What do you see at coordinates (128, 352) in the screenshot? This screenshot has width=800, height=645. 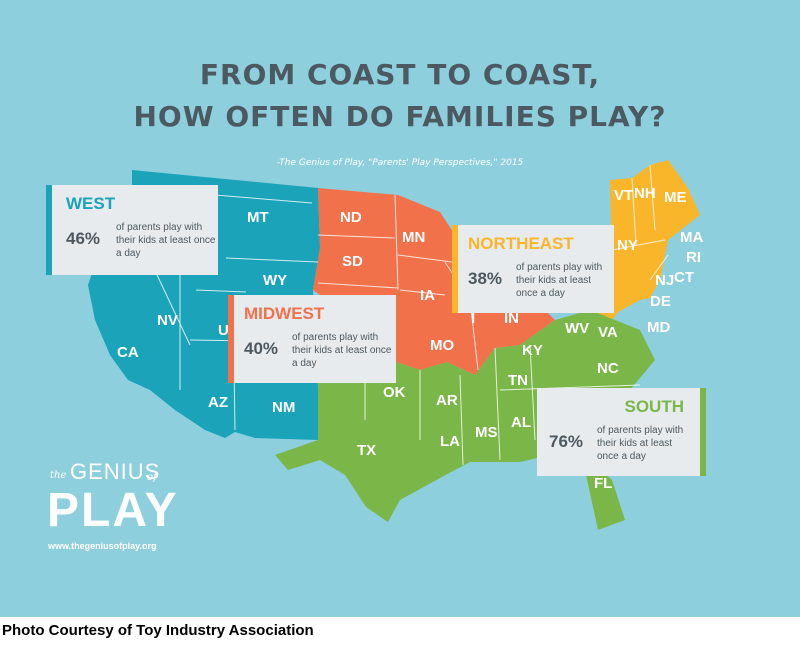 I see `state-label-ca: CA` at bounding box center [128, 352].